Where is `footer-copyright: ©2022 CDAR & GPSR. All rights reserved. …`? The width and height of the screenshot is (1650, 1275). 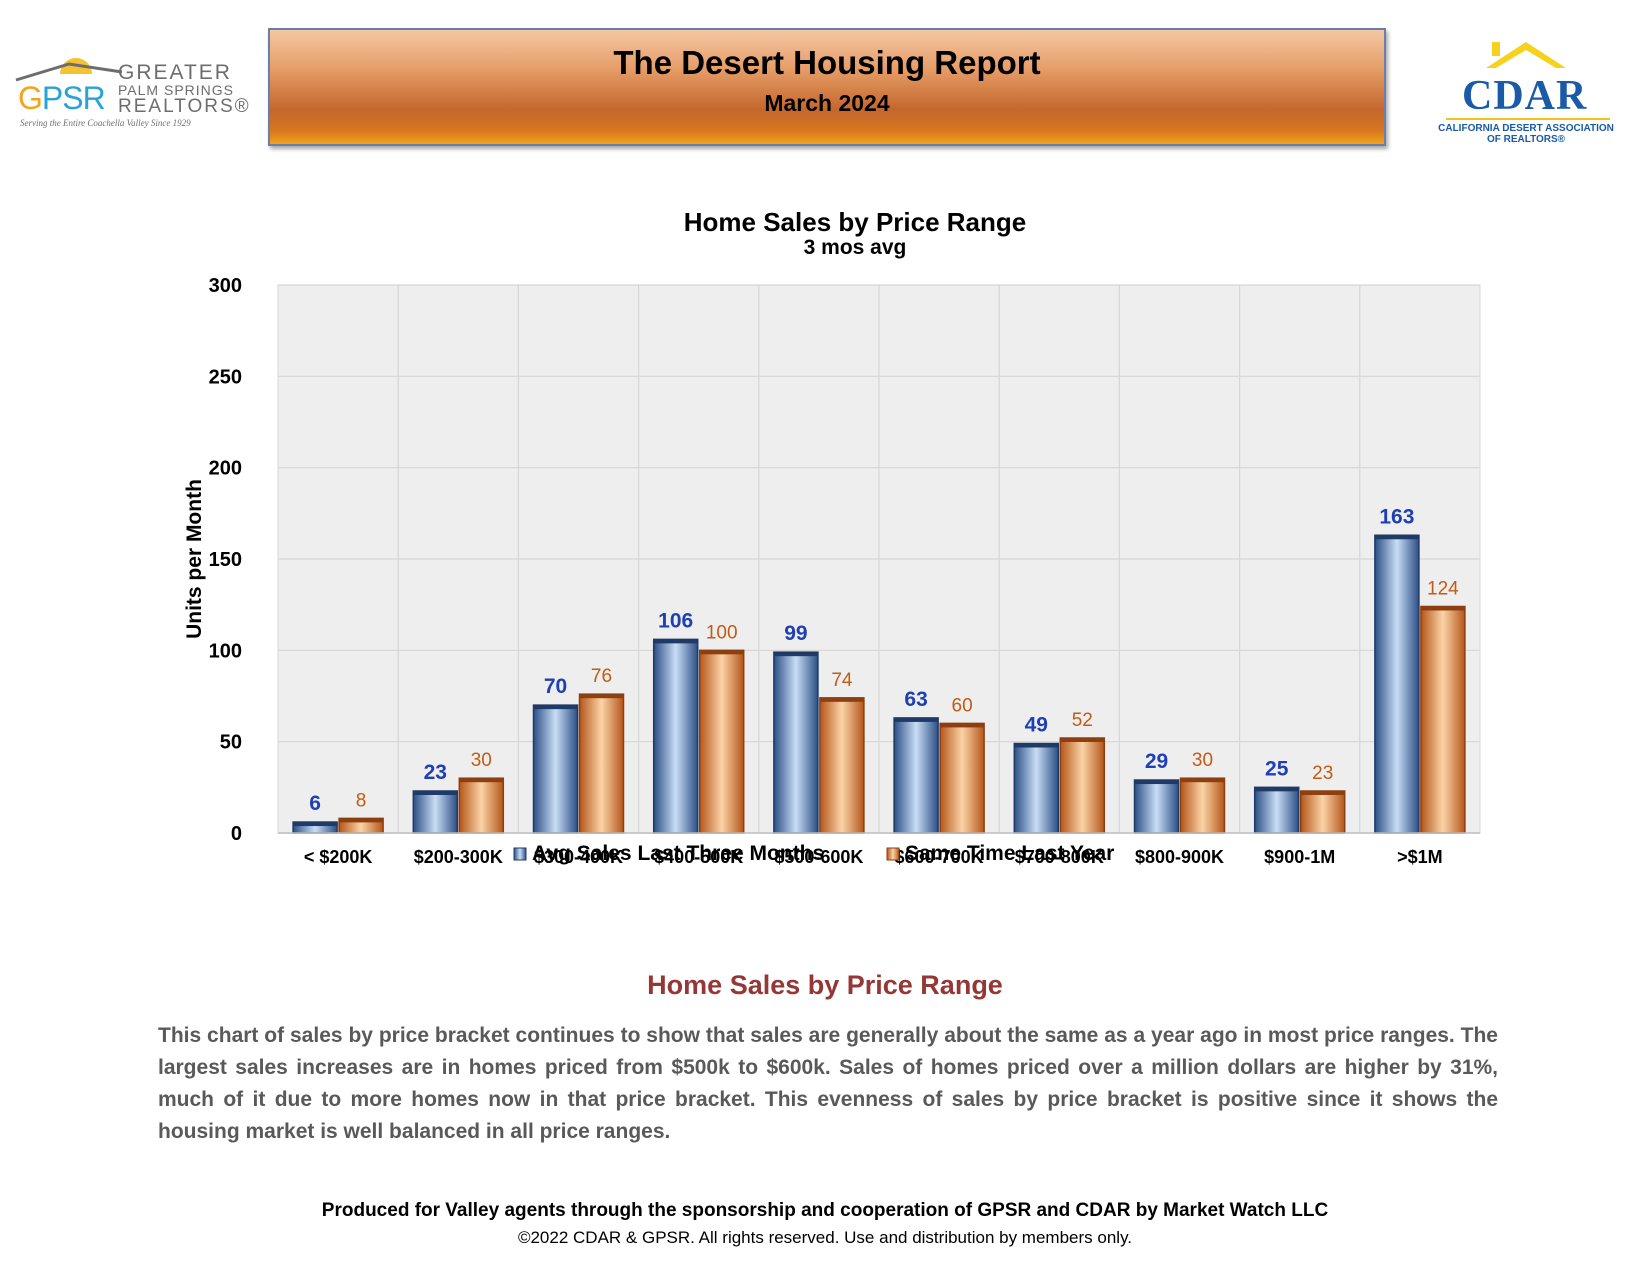
footer-copyright: ©2022 CDAR & GPSR. All rights reserved. … is located at coordinates (825, 1237).